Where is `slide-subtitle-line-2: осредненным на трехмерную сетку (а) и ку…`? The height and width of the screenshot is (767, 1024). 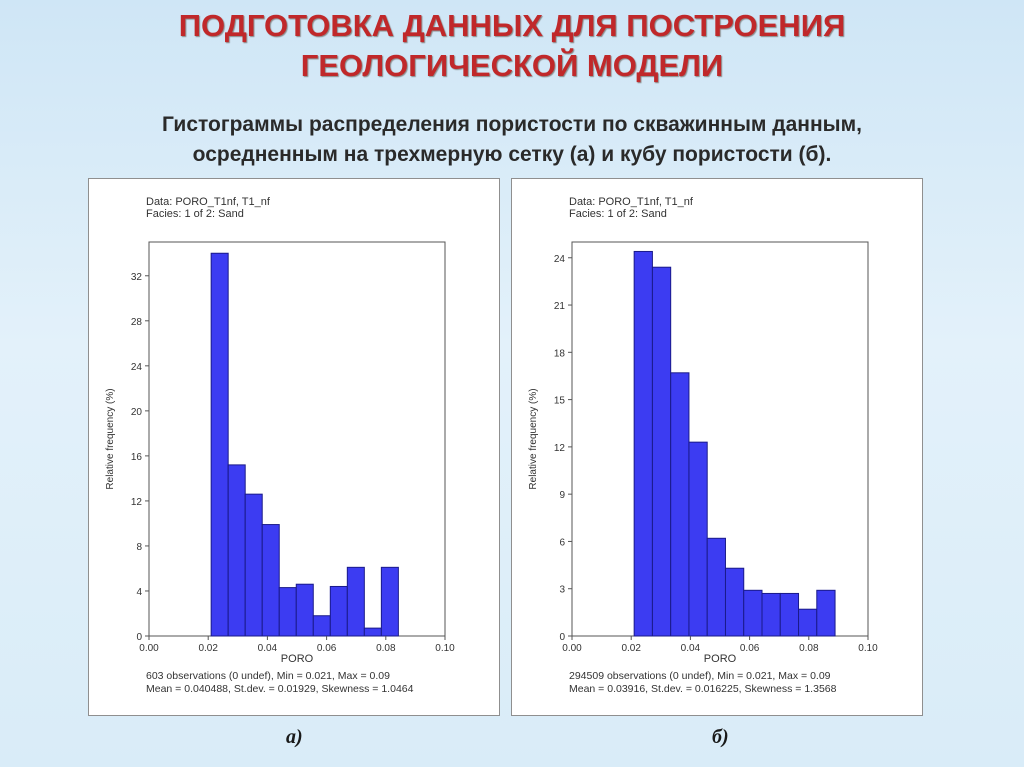
slide-subtitle-line-2: осредненным на трехмерную сетку (а) и ку… is located at coordinates (512, 154).